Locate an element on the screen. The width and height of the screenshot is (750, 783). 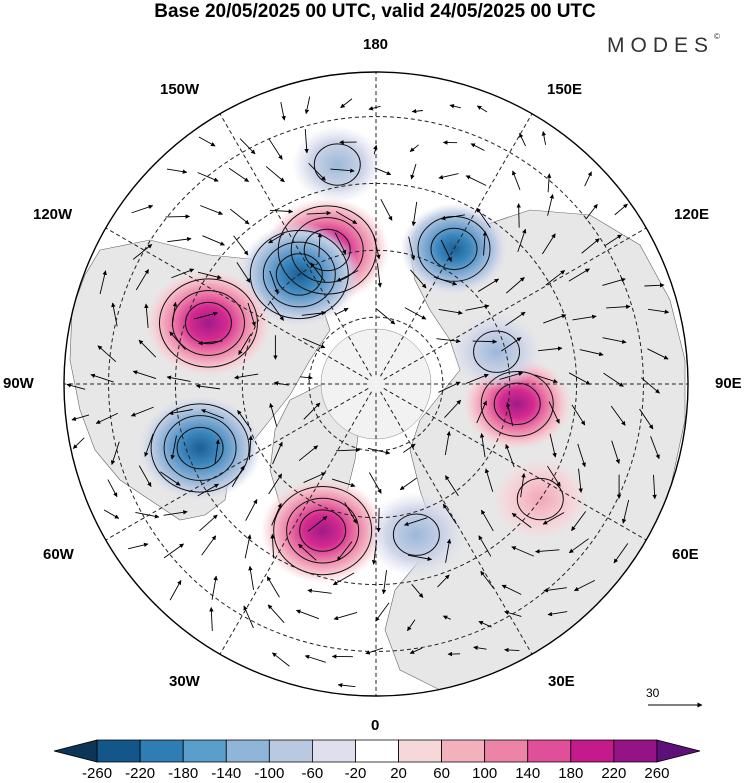
contour-north-atlantic-high is located at coordinates (323, 530).